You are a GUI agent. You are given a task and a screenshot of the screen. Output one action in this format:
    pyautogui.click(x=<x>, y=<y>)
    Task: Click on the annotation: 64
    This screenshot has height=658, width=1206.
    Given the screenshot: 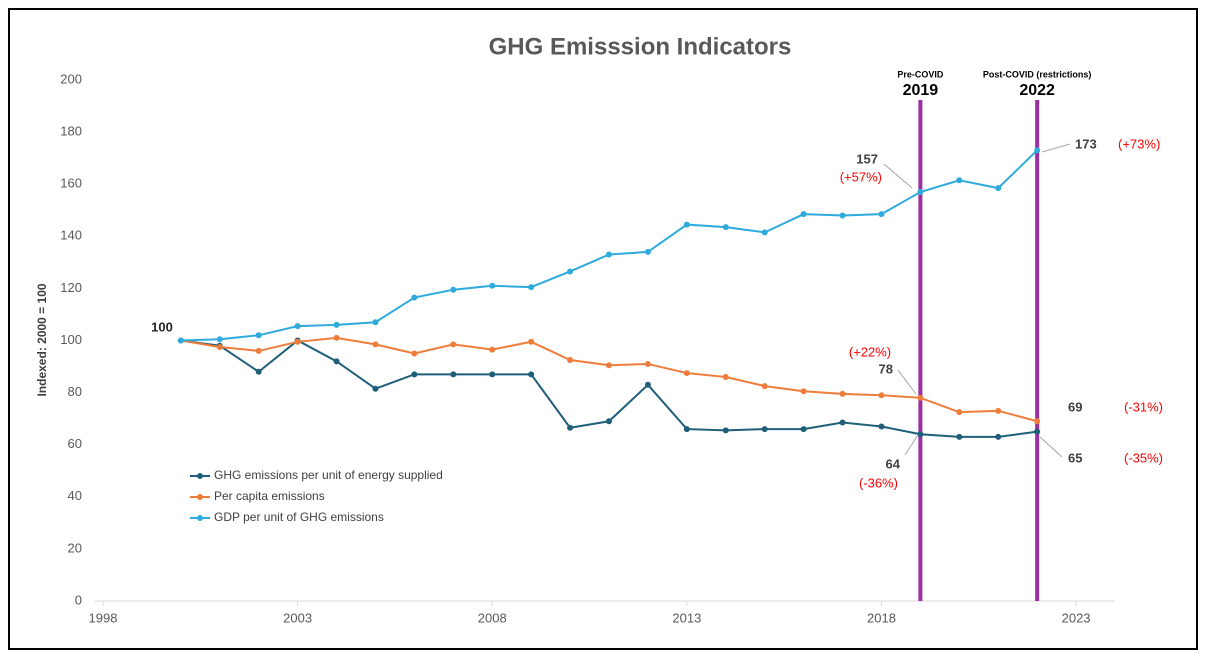 What is the action you would take?
    pyautogui.click(x=893, y=463)
    